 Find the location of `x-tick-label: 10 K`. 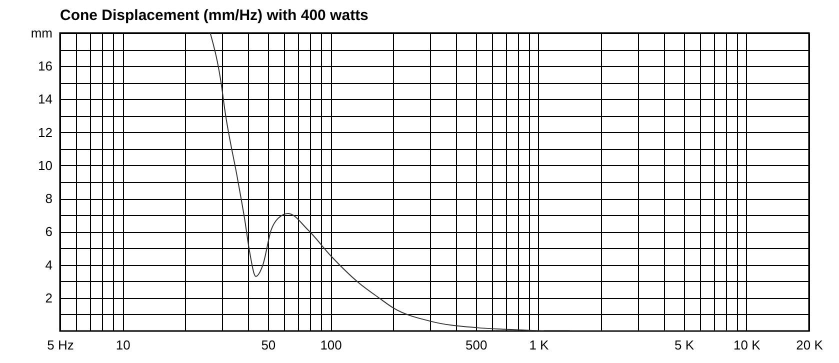

x-tick-label: 10 K is located at coordinates (747, 345).